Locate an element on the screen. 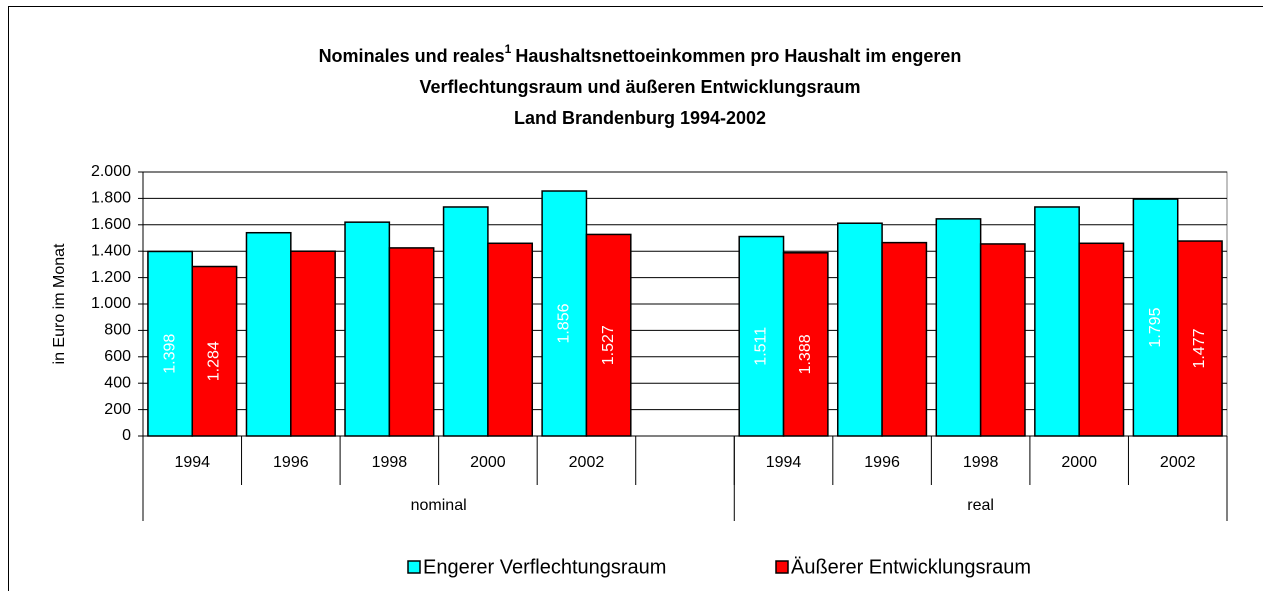 The height and width of the screenshot is (591, 1263). legend-label: Engerer Verflechtungsraum is located at coordinates (544, 567).